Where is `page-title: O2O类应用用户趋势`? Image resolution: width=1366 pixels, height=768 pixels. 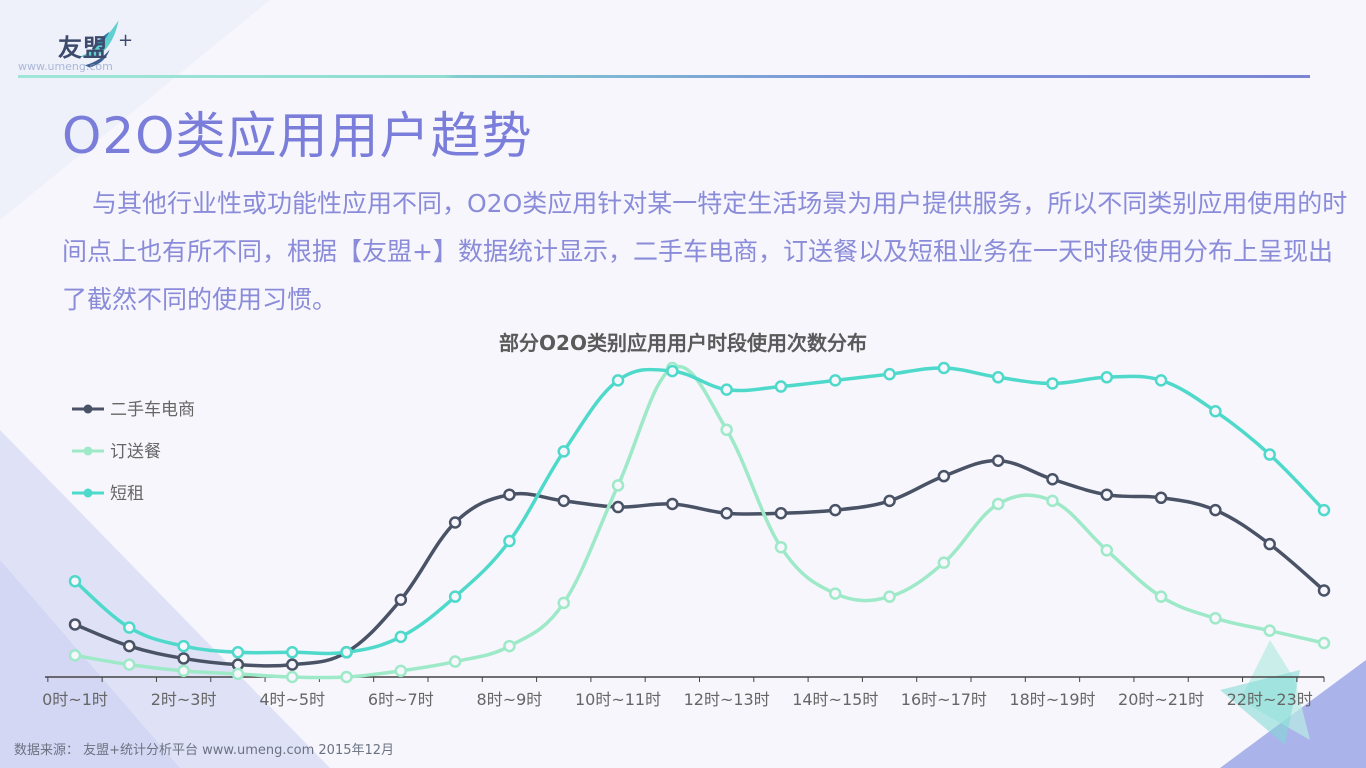
page-title: O2O类应用用户趋势 is located at coordinates (297, 136).